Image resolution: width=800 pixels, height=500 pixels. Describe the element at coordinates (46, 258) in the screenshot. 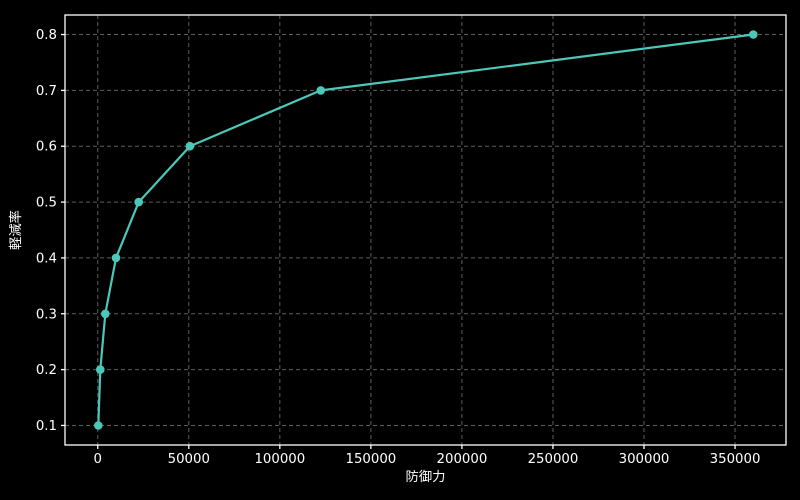

I see `y-tick-label: 0.4` at that location.